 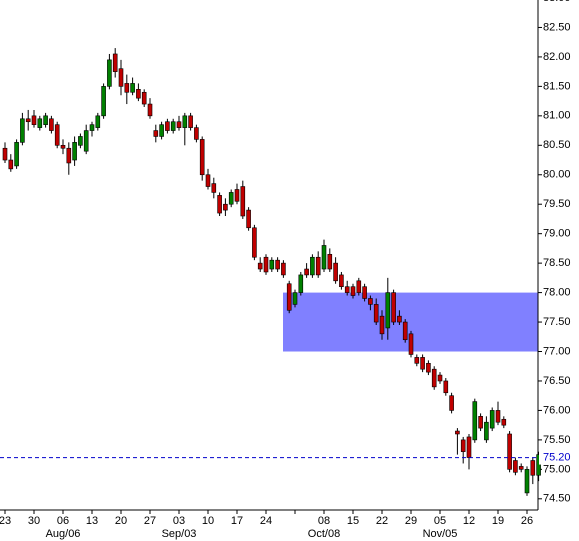 What do you see at coordinates (557, 145) in the screenshot?
I see `y-tick-label: 80.50` at bounding box center [557, 145].